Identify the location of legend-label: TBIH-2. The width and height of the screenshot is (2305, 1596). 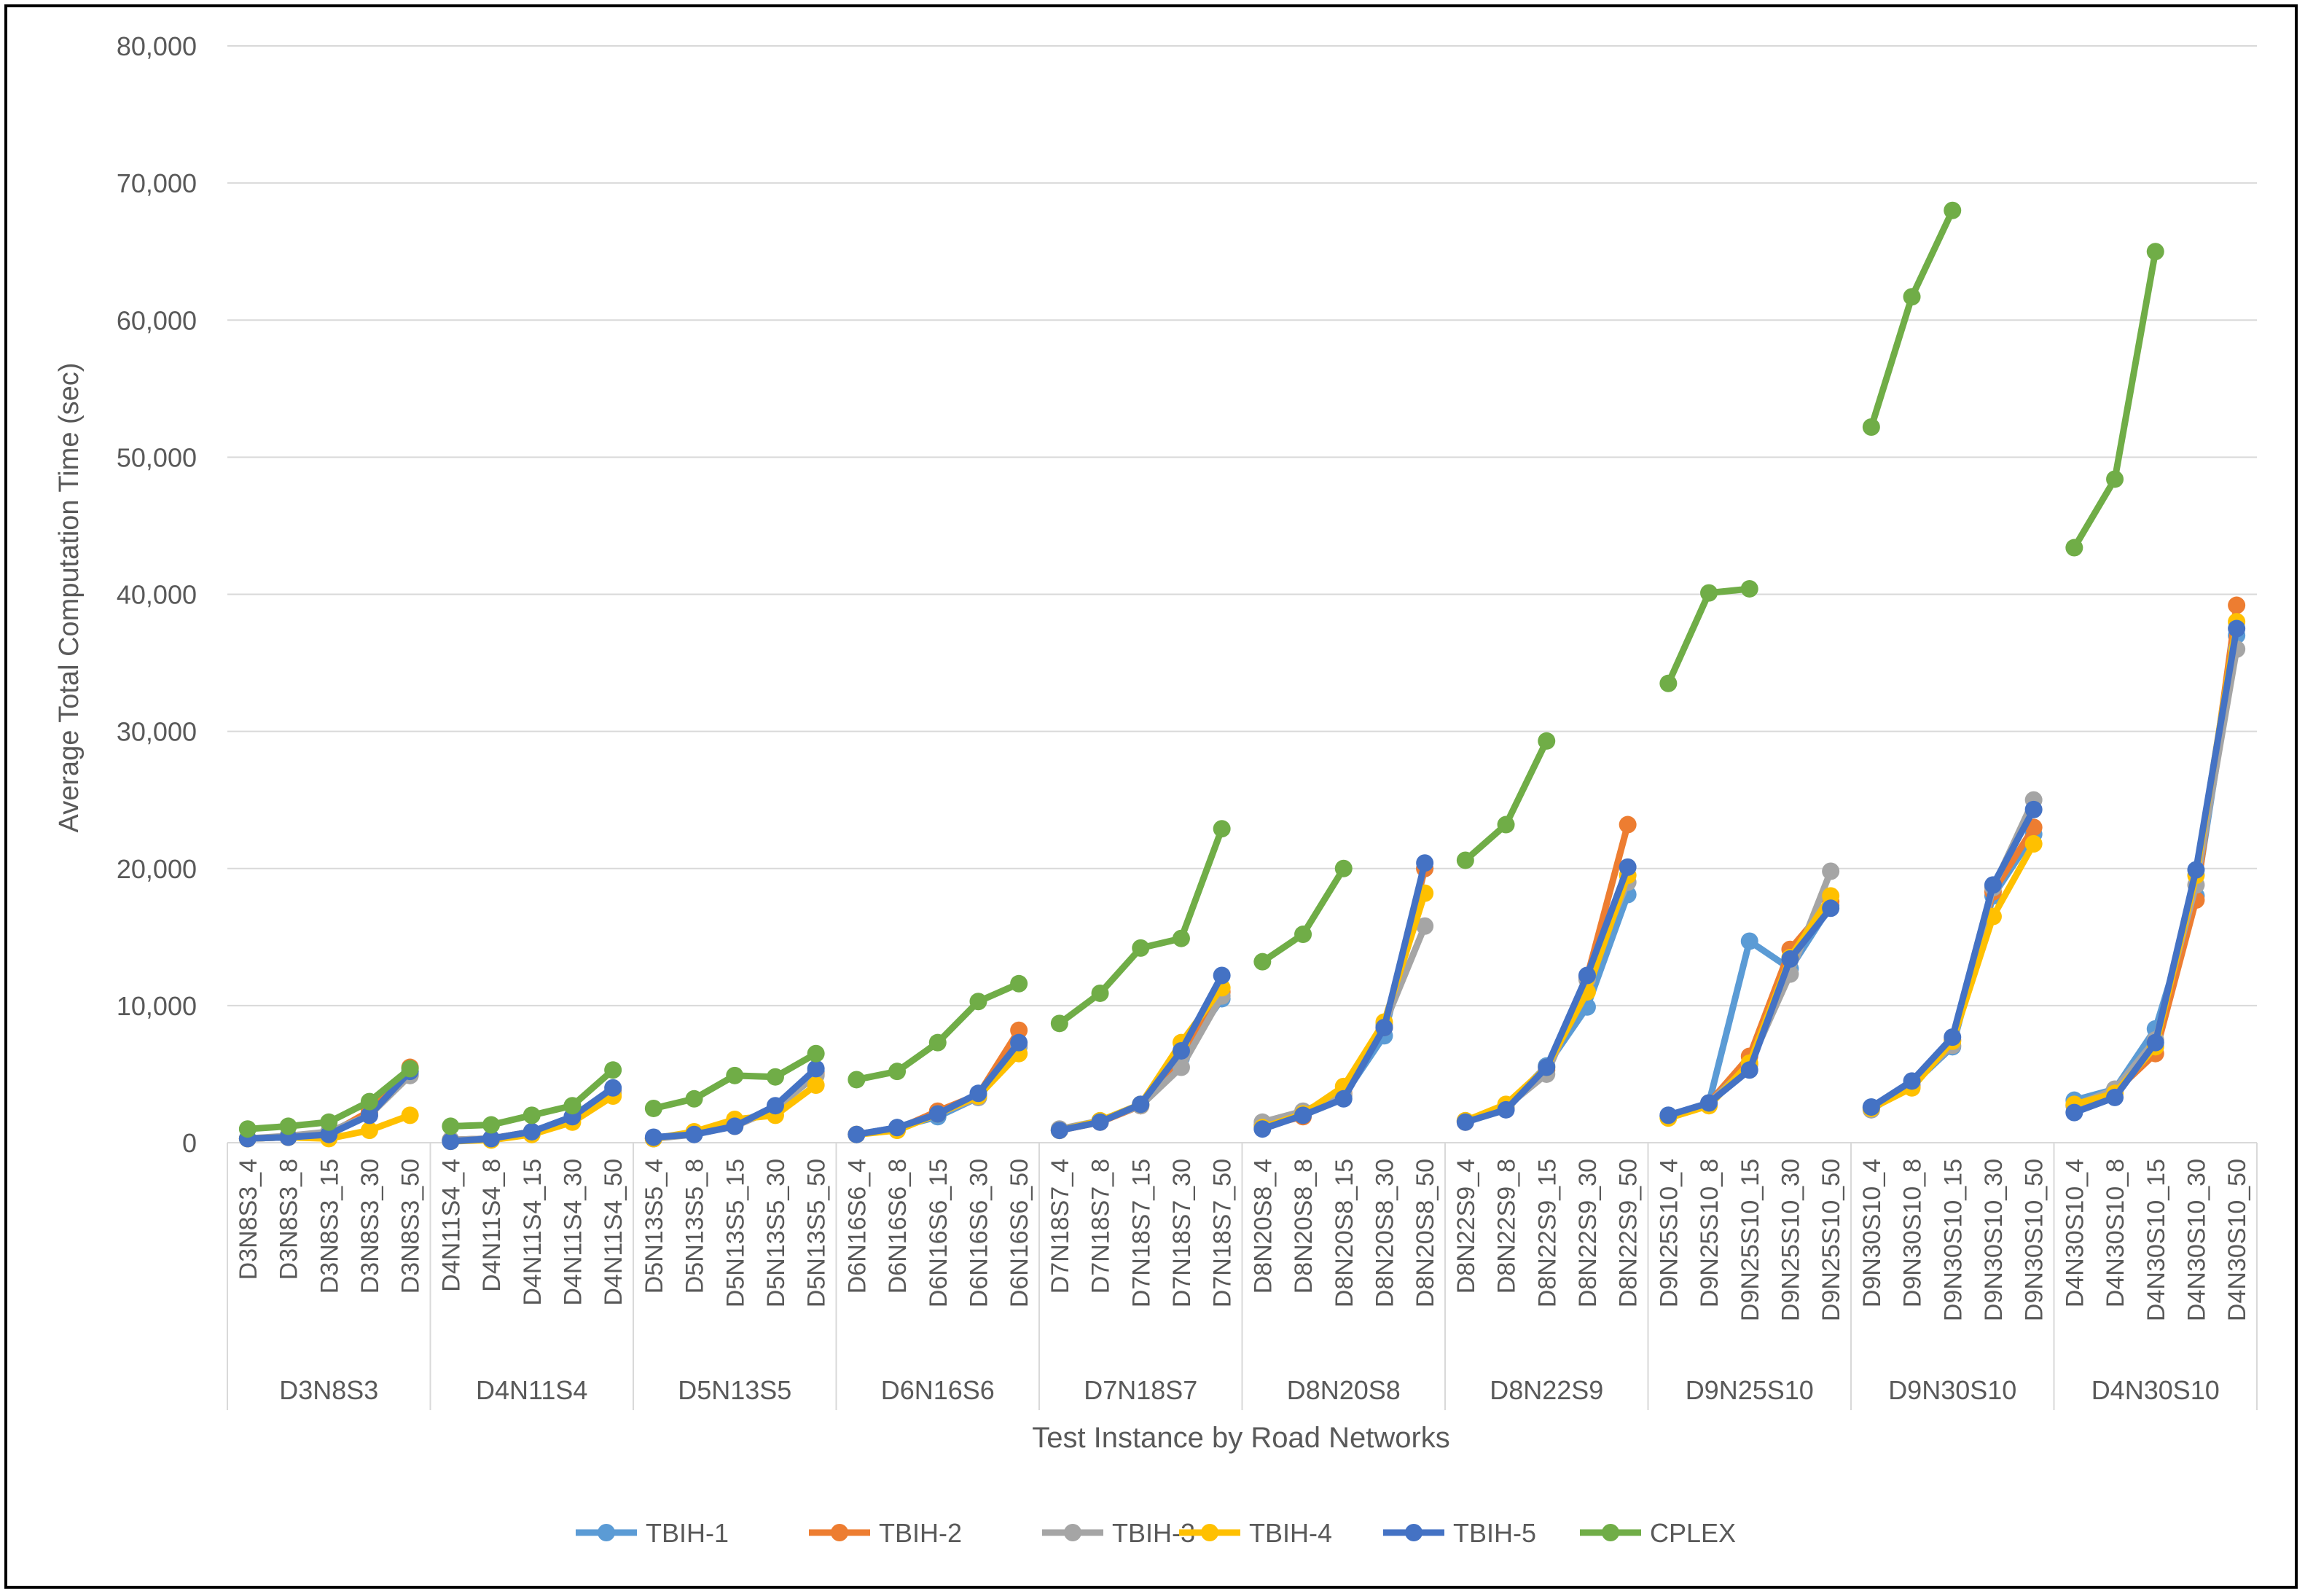
(920, 1533).